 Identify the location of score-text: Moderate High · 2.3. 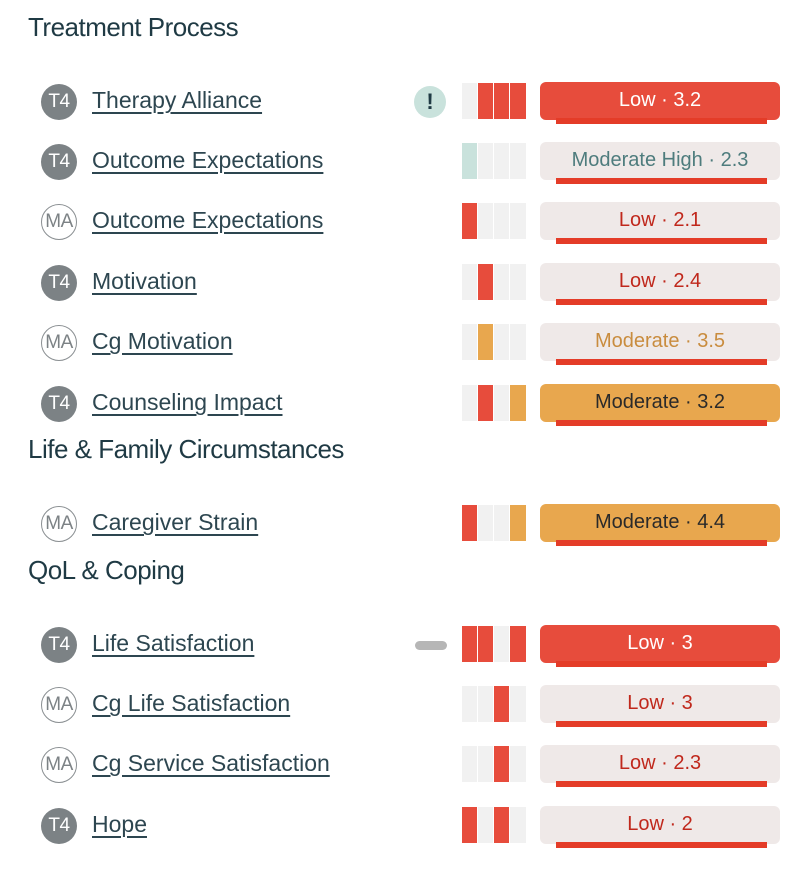
(660, 159).